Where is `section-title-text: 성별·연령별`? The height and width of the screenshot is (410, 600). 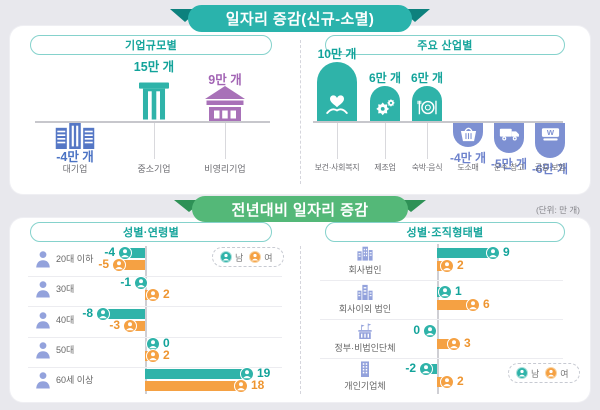 section-title-text: 성별·연령별 is located at coordinates (151, 233).